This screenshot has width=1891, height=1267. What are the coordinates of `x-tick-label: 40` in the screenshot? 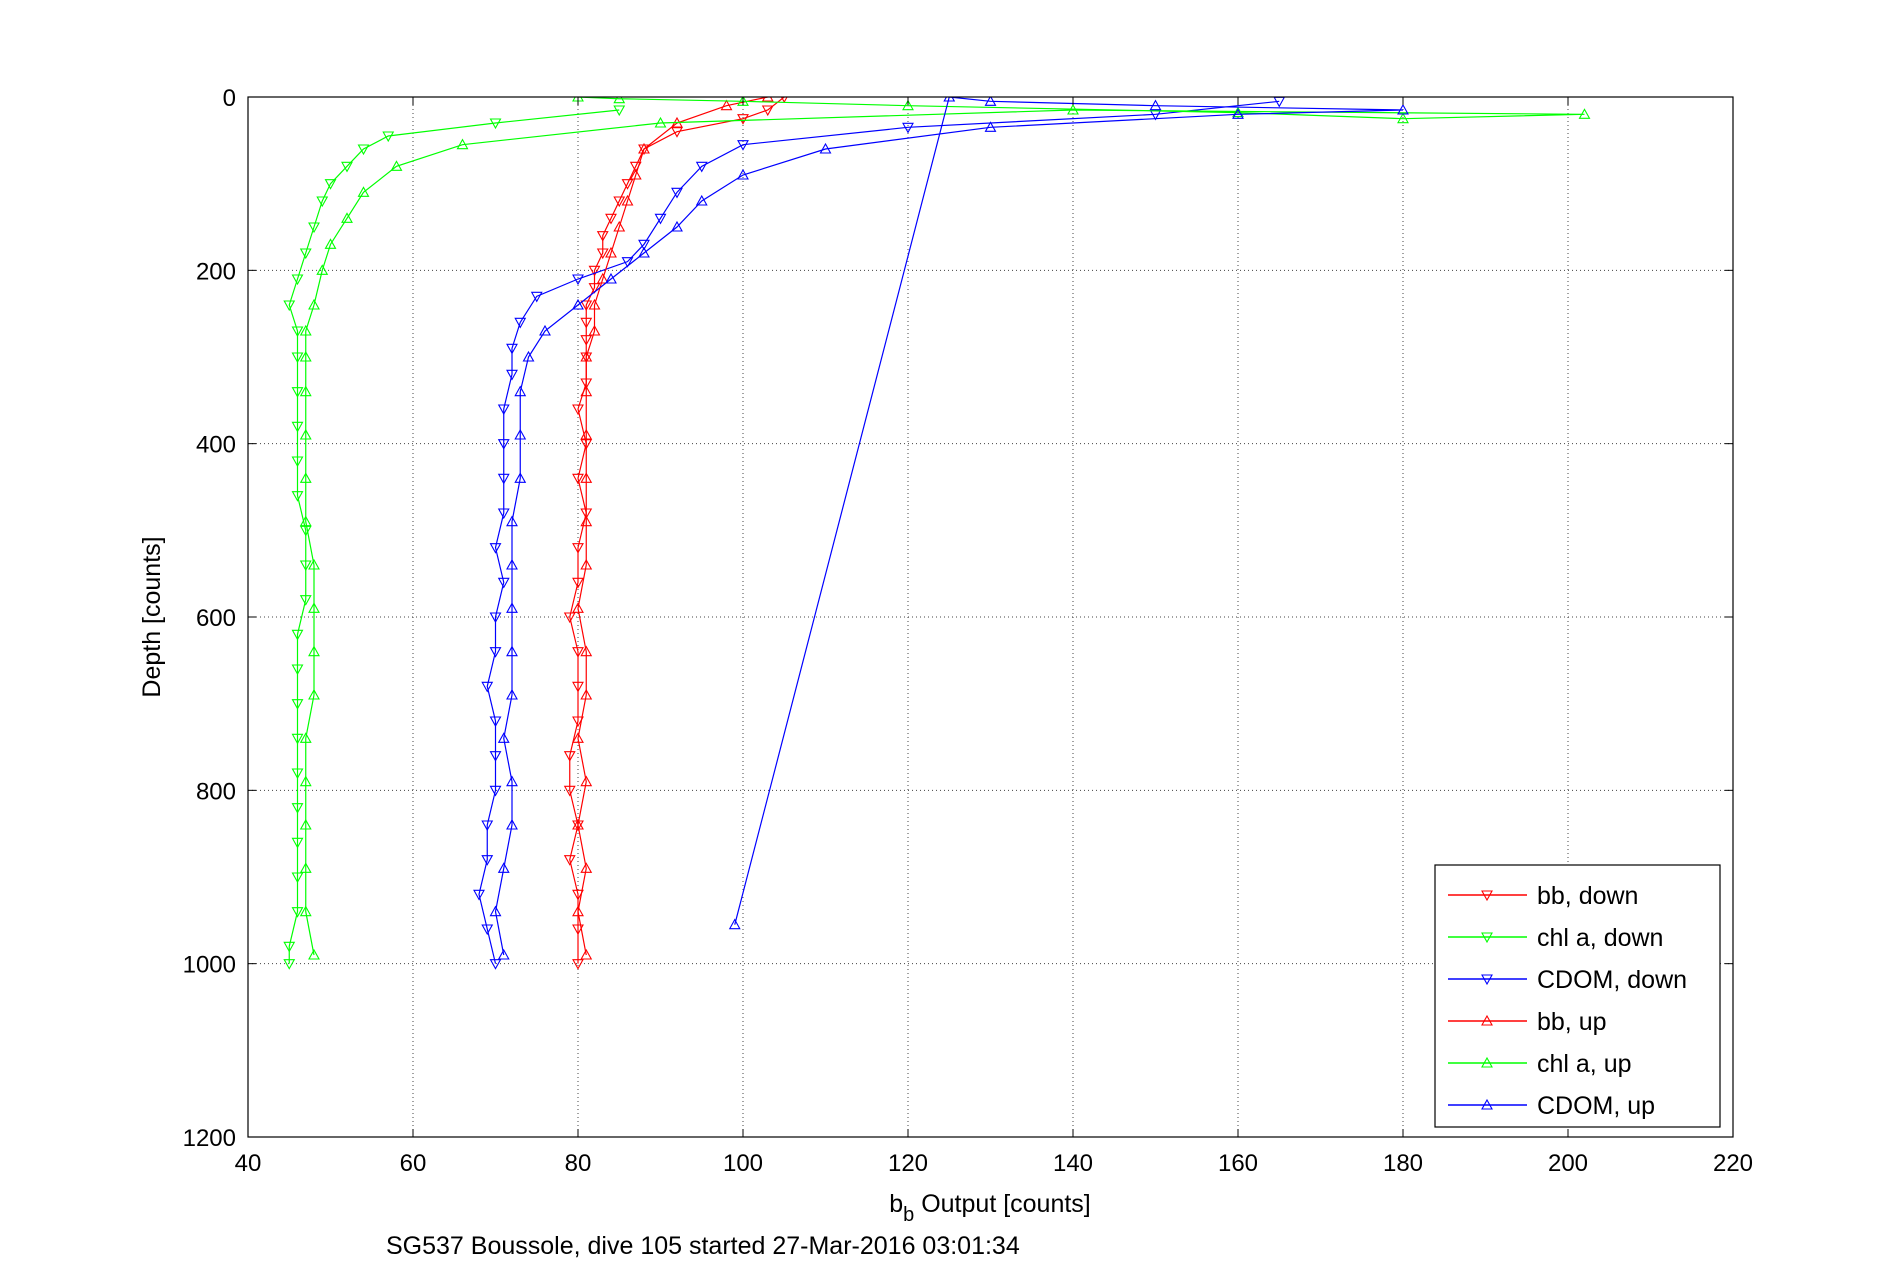 It's located at (248, 1163).